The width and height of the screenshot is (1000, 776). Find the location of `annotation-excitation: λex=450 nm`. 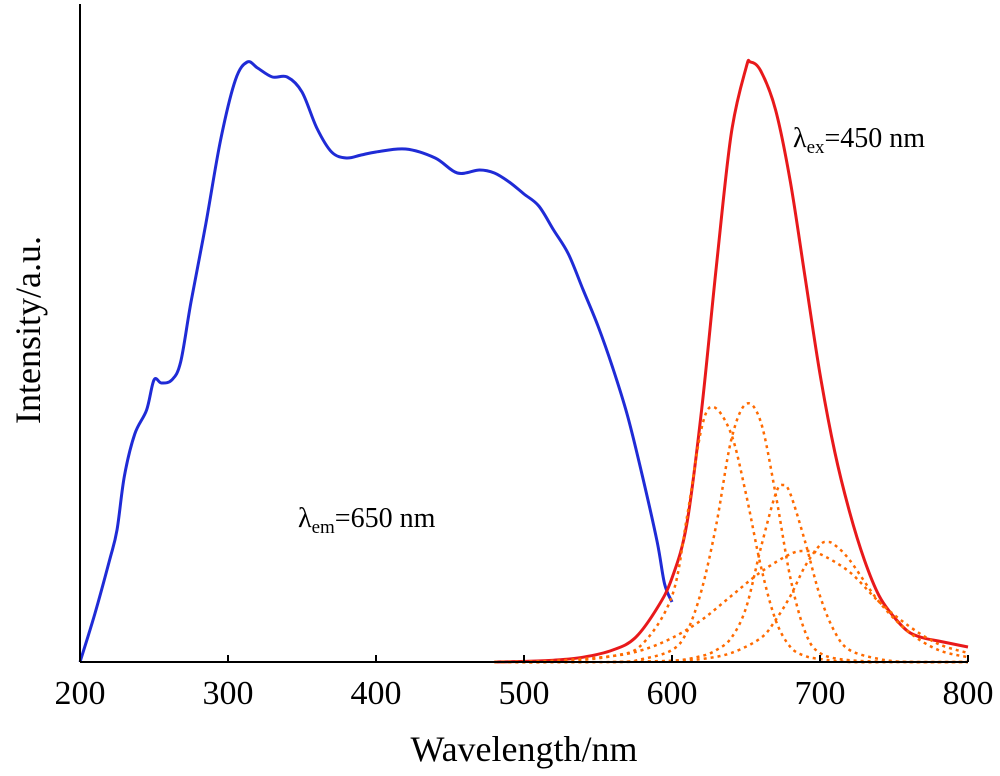

annotation-excitation: λex=450 nm is located at coordinates (859, 140).